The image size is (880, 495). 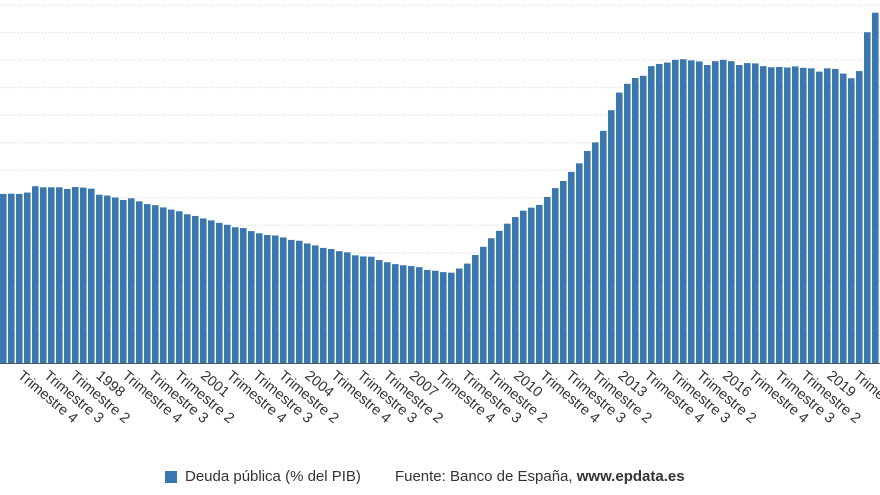 I want to click on legend-label: Deuda pública (% del PIB), so click(x=273, y=476).